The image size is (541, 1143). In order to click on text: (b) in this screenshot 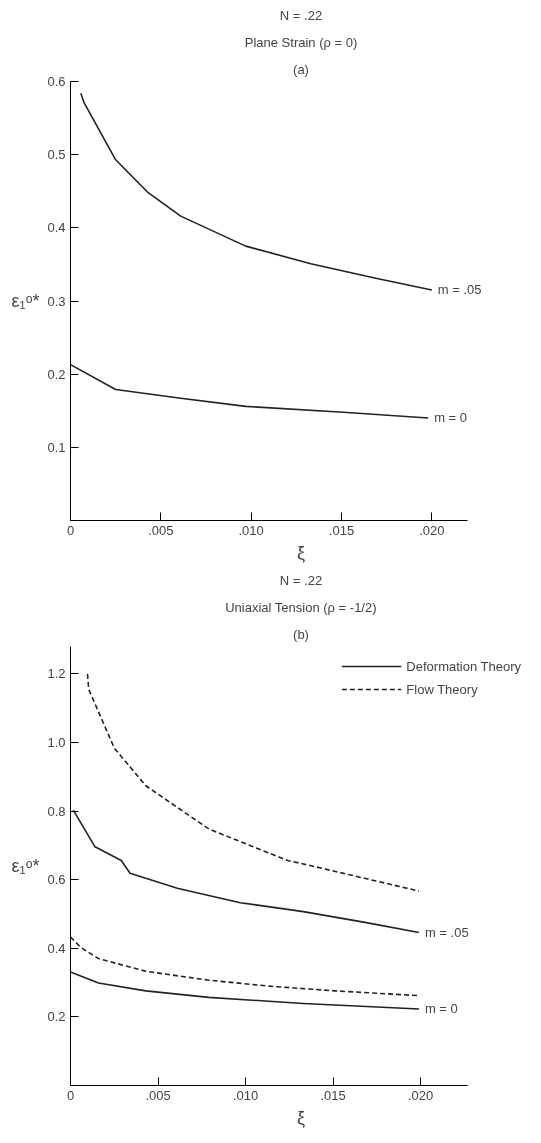, I will do `click(301, 634)`.